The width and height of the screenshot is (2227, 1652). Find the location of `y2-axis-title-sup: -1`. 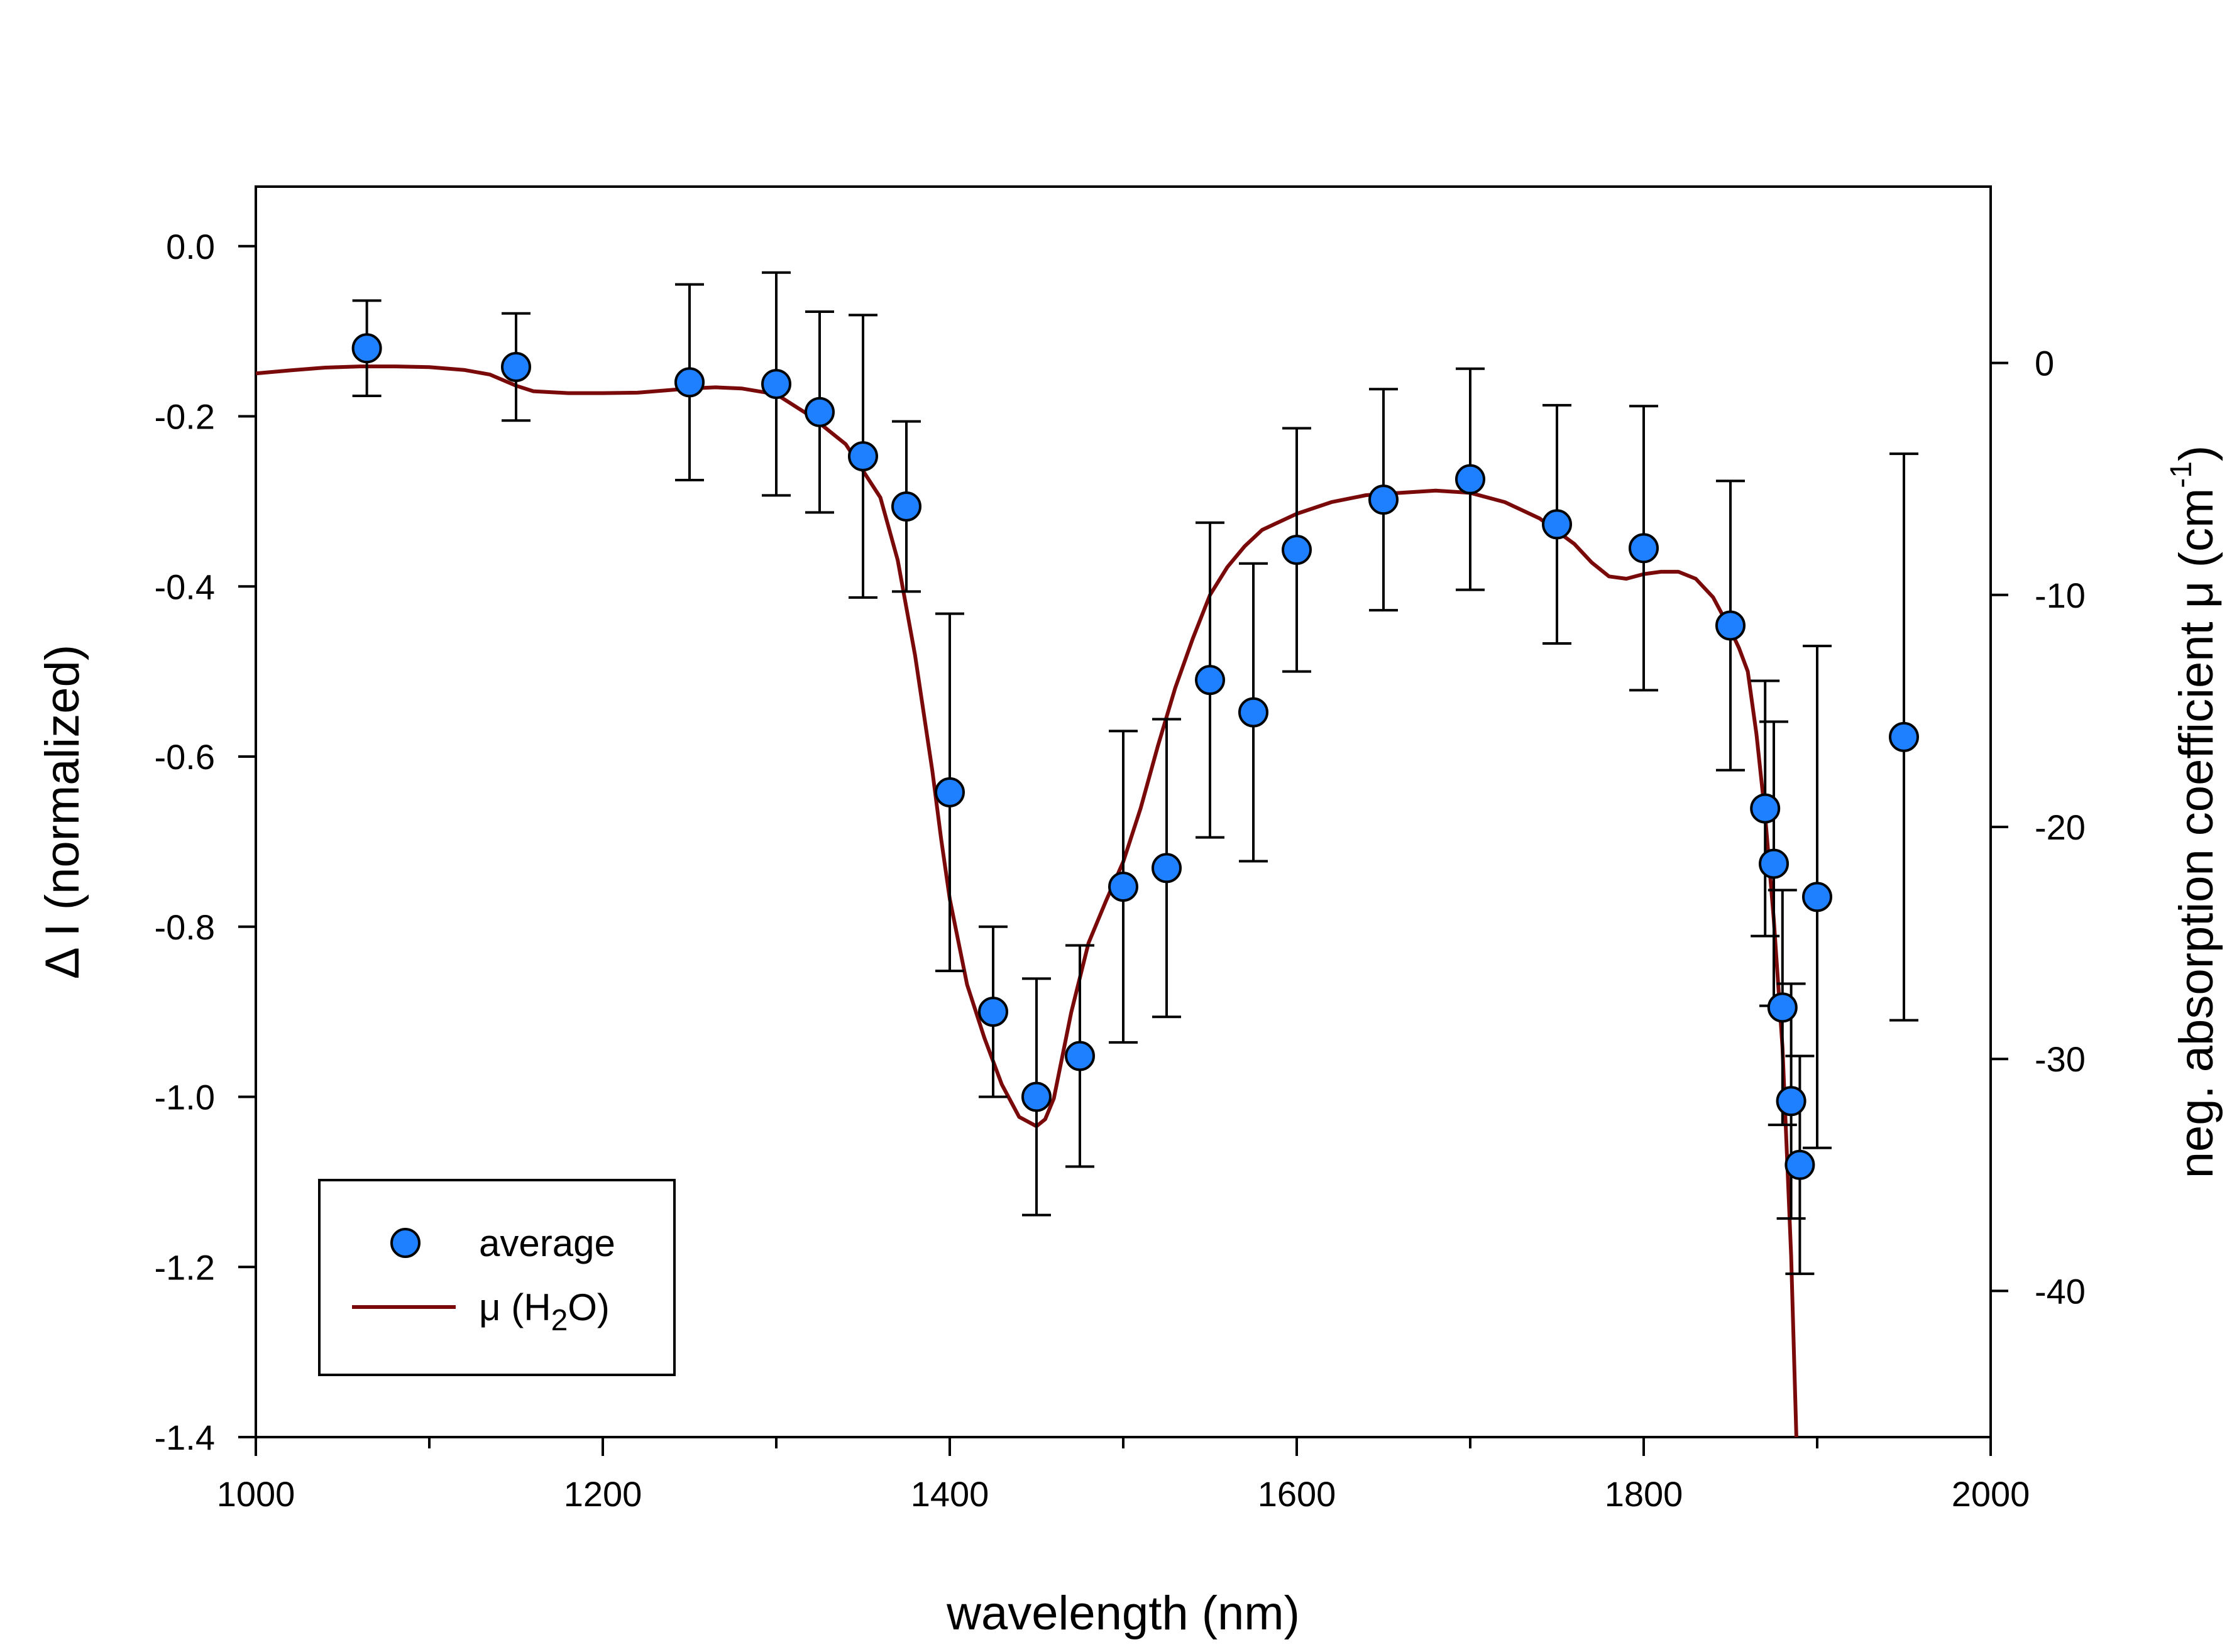

y2-axis-title-sup: -1 is located at coordinates (2181, 474).